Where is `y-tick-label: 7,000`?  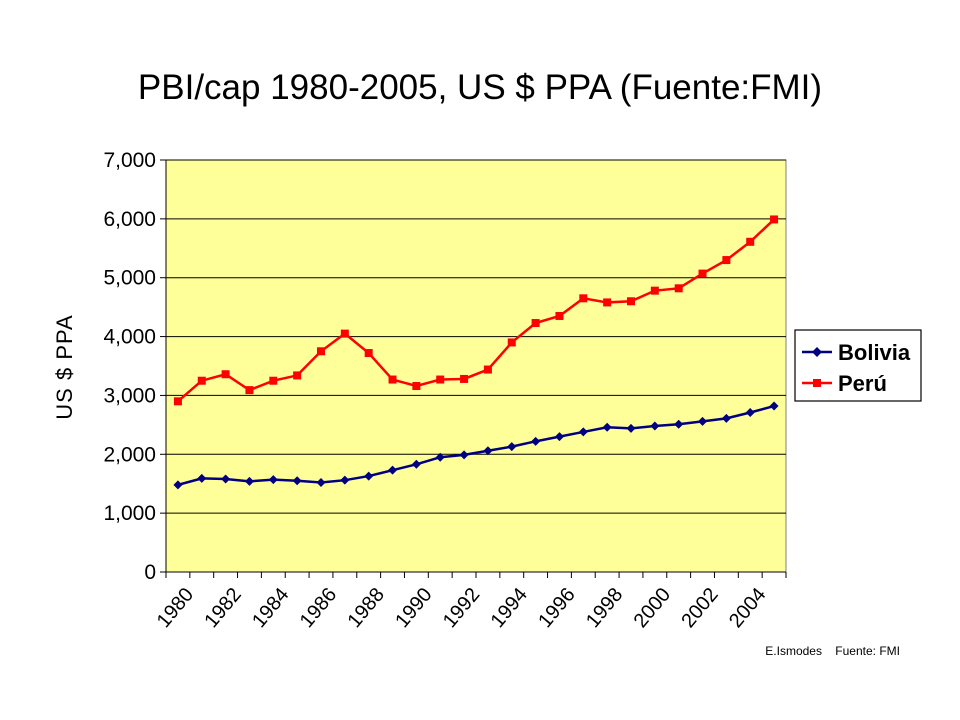
y-tick-label: 7,000 is located at coordinates (129, 160).